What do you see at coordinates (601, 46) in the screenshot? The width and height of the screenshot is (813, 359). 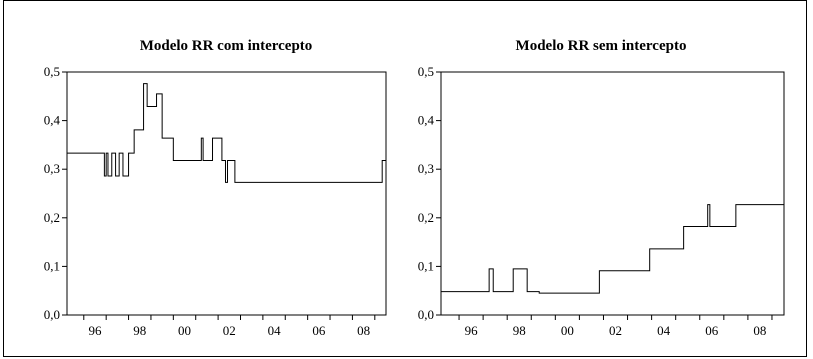 I see `chart-title: Modelo RR sem intercepto` at bounding box center [601, 46].